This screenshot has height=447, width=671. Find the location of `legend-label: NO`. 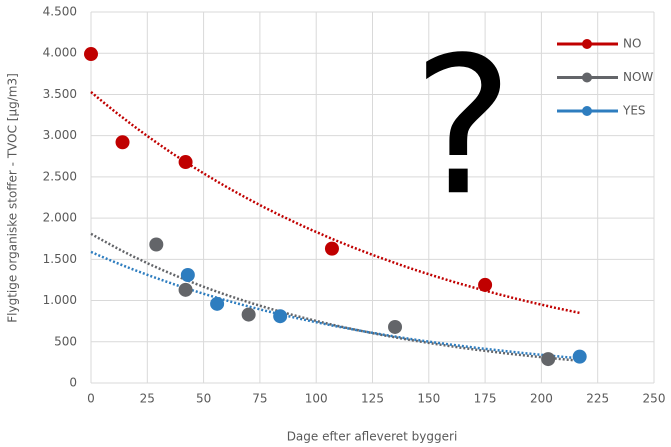

legend-label: NO is located at coordinates (632, 44).